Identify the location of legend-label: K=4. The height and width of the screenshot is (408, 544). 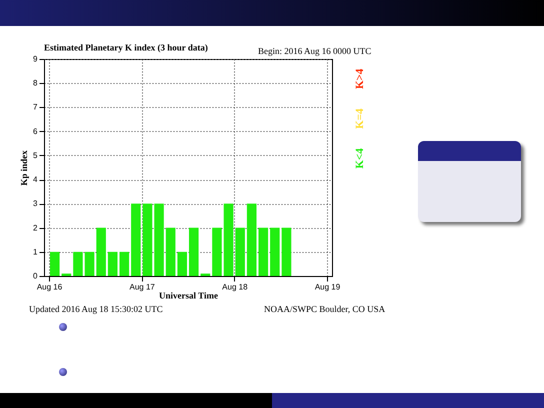
(360, 118).